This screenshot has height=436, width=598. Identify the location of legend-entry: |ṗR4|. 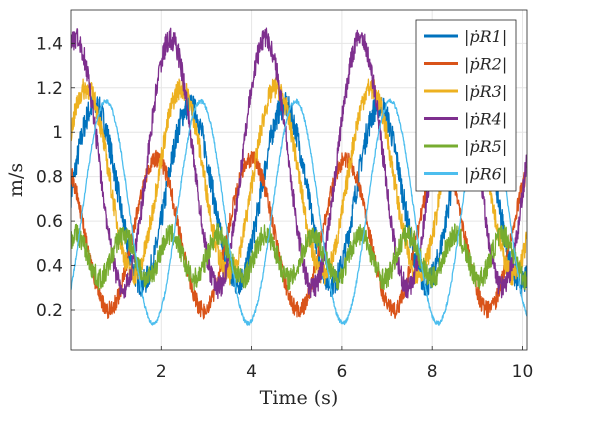
(485, 119).